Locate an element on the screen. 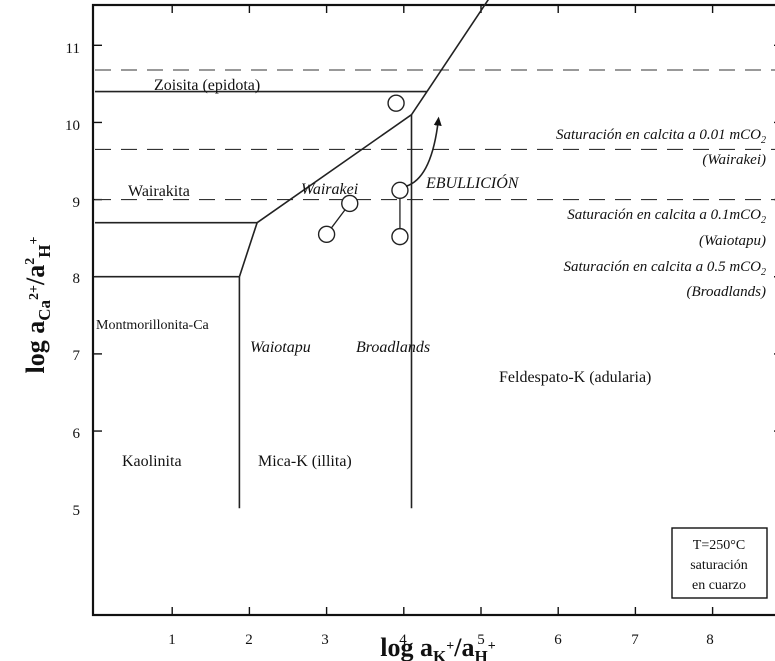 This screenshot has width=775, height=661. y-tick-label: 6 is located at coordinates (77, 434).